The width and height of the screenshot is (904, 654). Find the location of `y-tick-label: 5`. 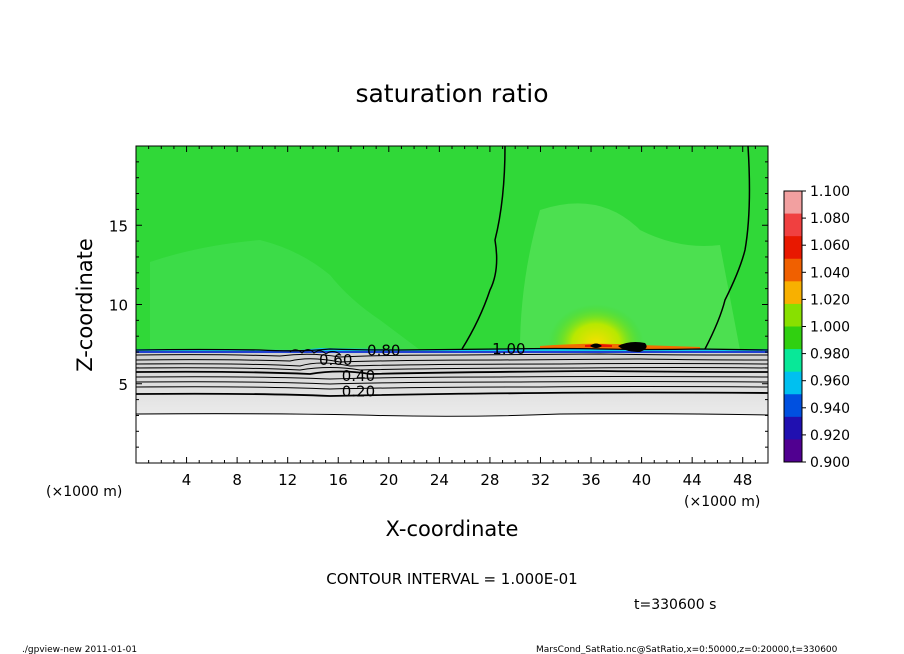

y-tick-label: 5 is located at coordinates (123, 385).